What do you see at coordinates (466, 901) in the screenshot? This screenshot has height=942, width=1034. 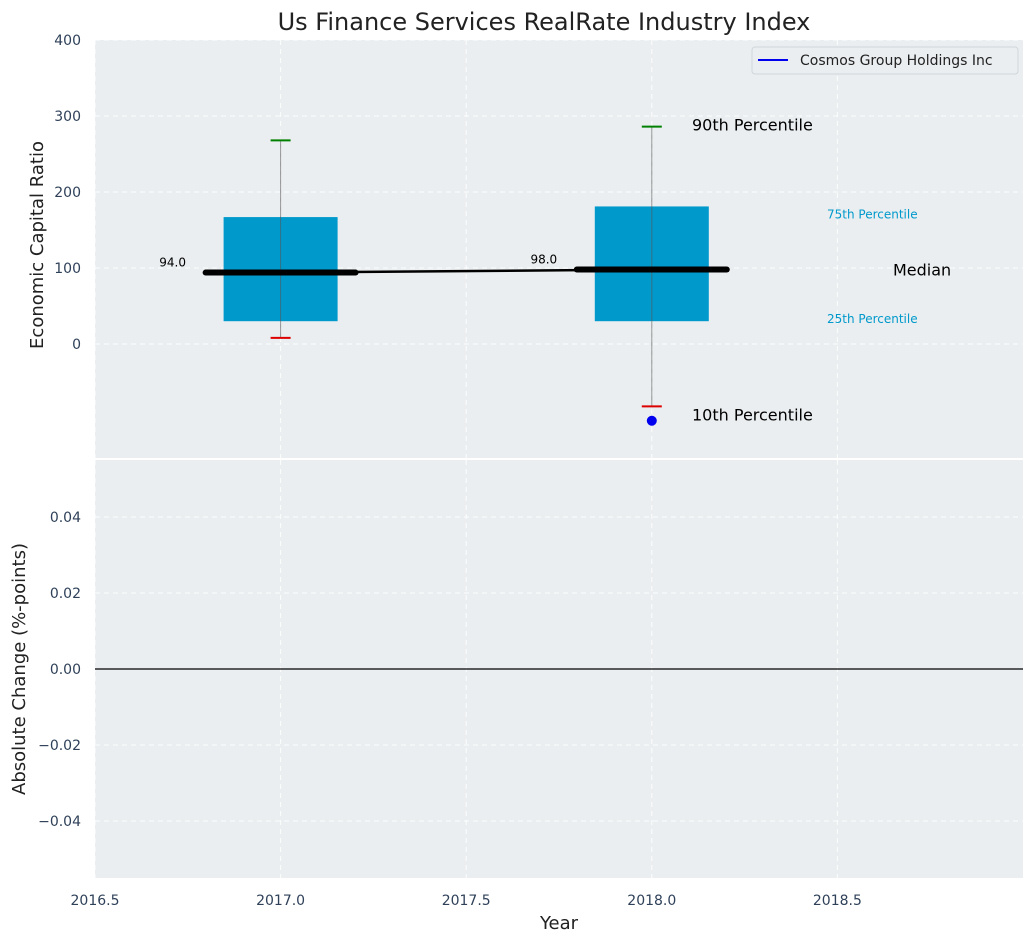 I see `x-tick-label: 2017.5` at bounding box center [466, 901].